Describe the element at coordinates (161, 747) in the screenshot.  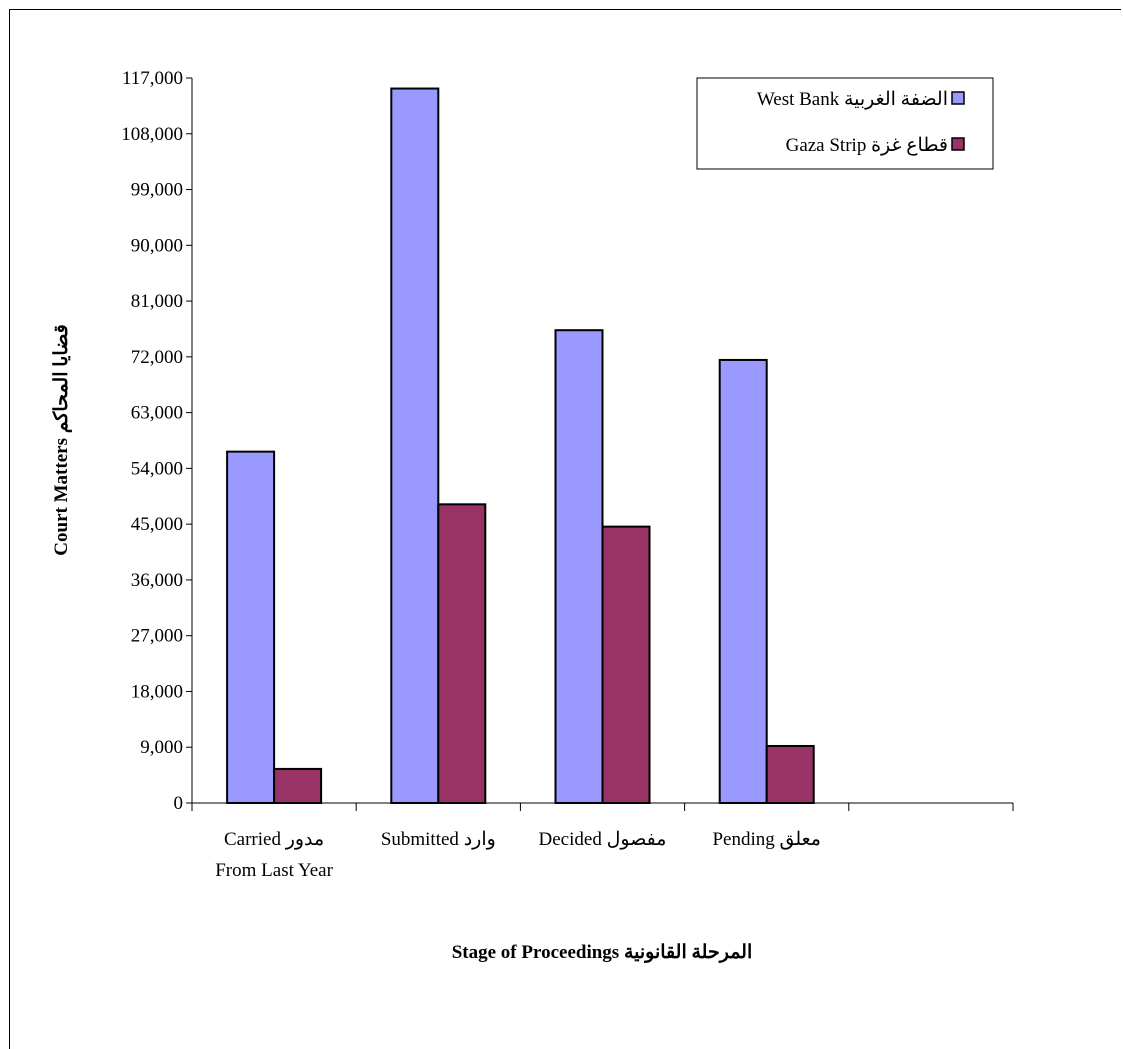
I see `y-tick-label: 9,000` at that location.